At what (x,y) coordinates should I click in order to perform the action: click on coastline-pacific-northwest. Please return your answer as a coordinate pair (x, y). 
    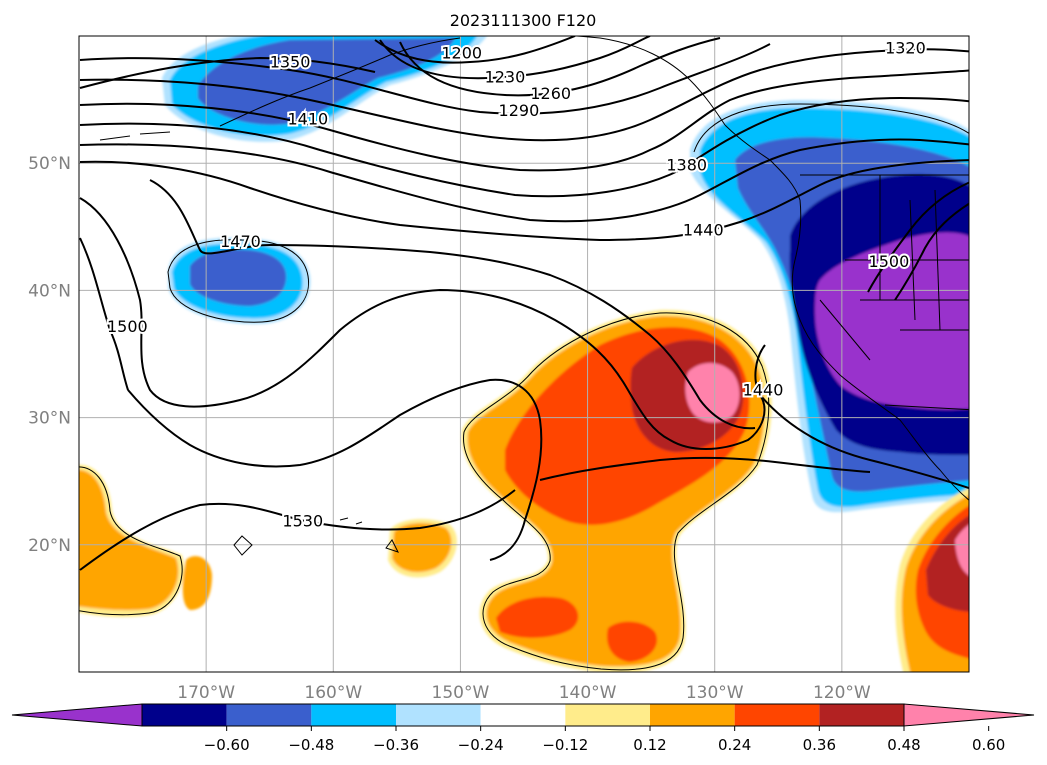
    Looking at the image, I should click on (763, 192).